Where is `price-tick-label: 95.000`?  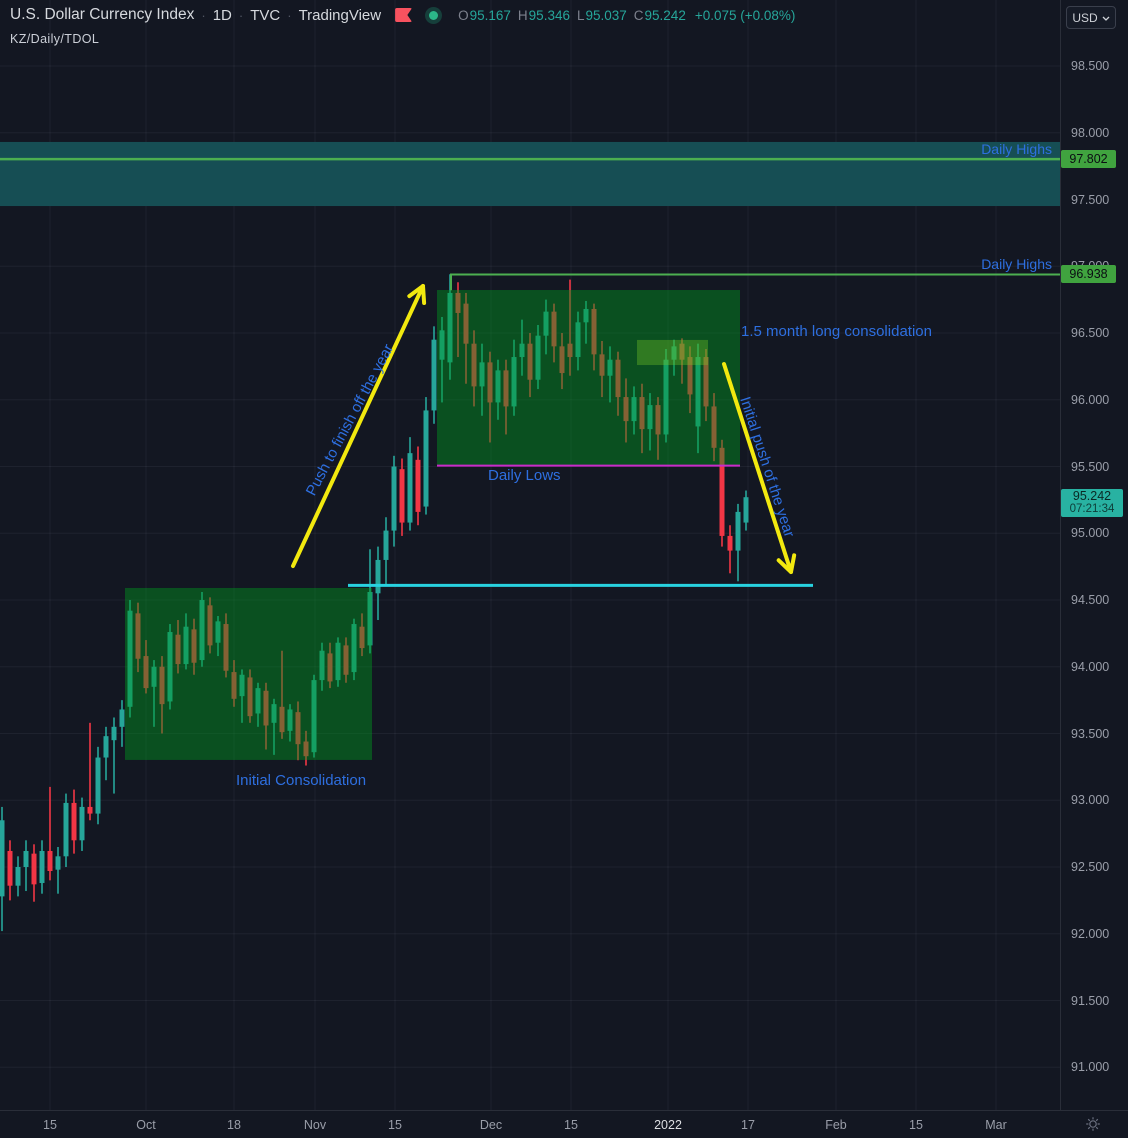 price-tick-label: 95.000 is located at coordinates (1090, 533).